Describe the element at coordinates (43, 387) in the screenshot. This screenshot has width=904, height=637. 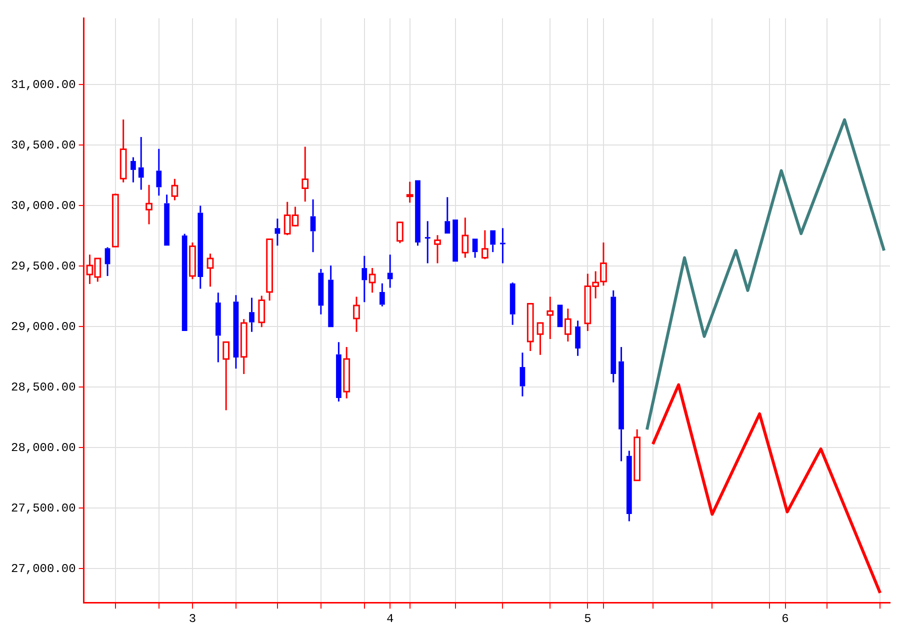
I see `y-tick-label: 28,500.00` at that location.